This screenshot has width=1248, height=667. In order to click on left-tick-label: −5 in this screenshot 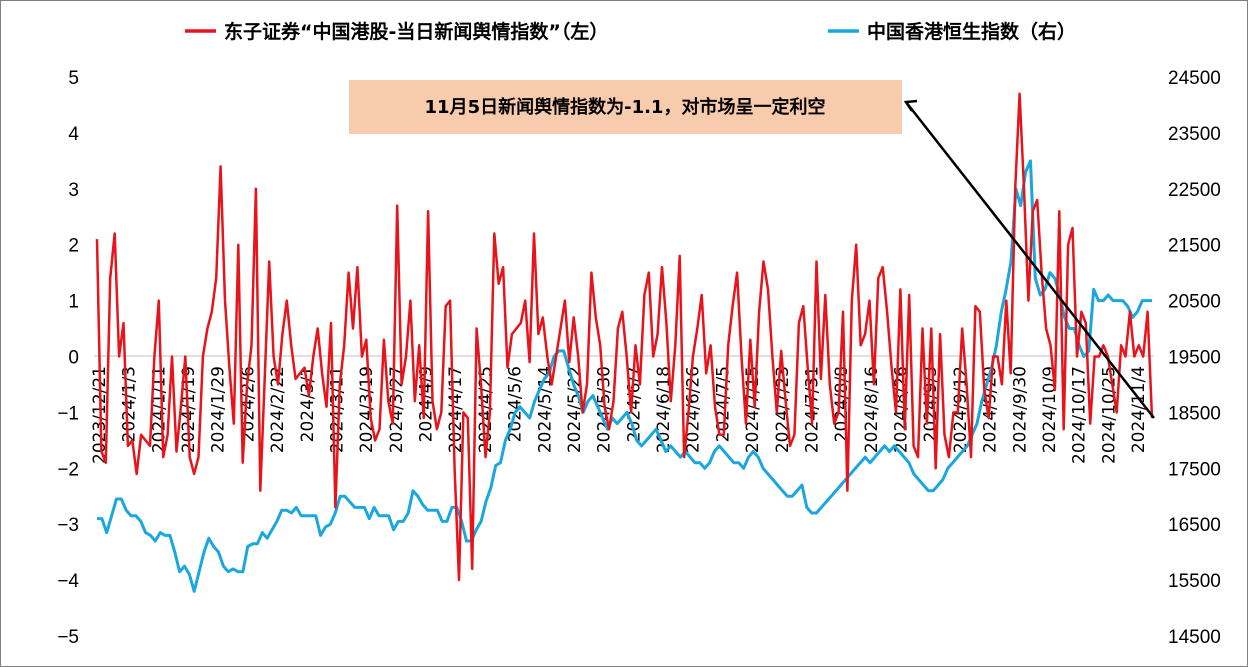, I will do `click(68, 637)`.